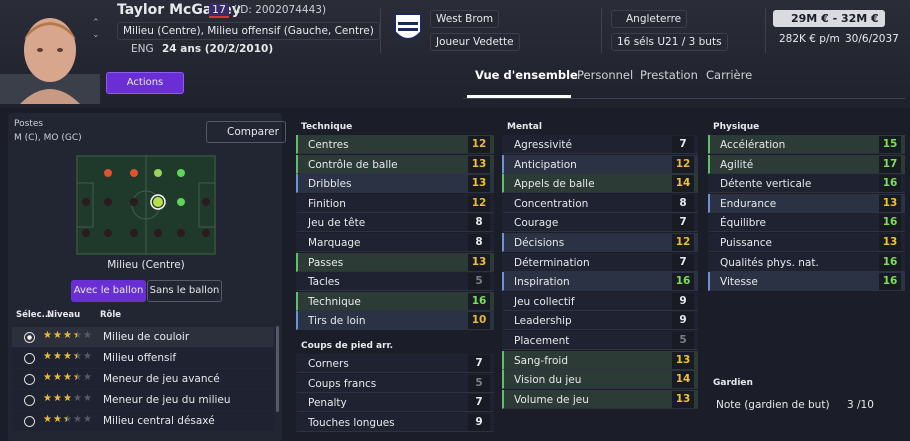 Image resolution: width=910 pixels, height=441 pixels. I want to click on attribute-name: Tacles, so click(324, 282).